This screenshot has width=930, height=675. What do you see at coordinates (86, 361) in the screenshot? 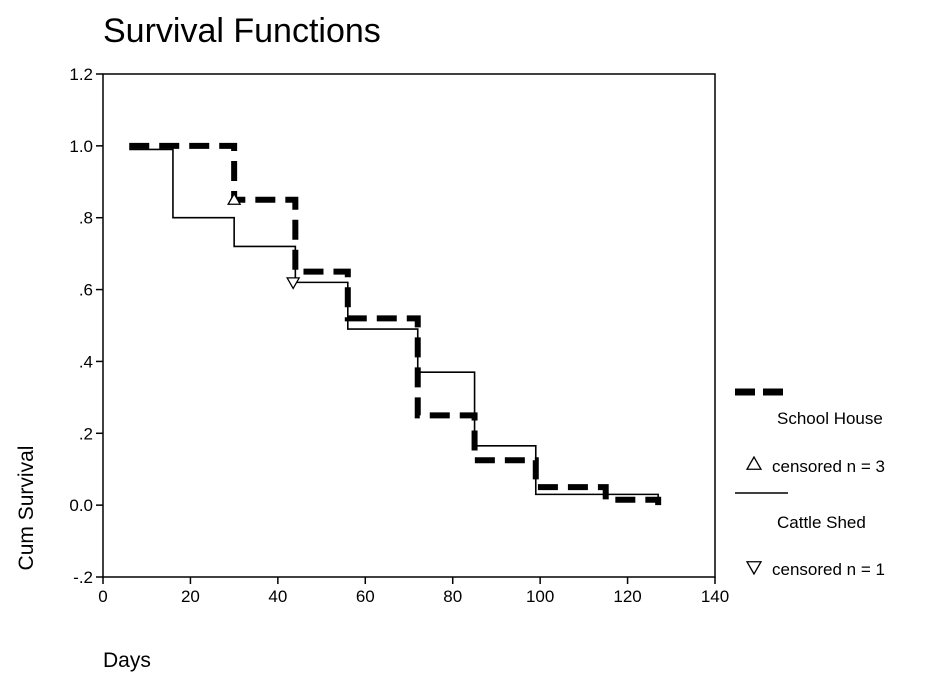
I see `y-tick-label: .4` at bounding box center [86, 361].